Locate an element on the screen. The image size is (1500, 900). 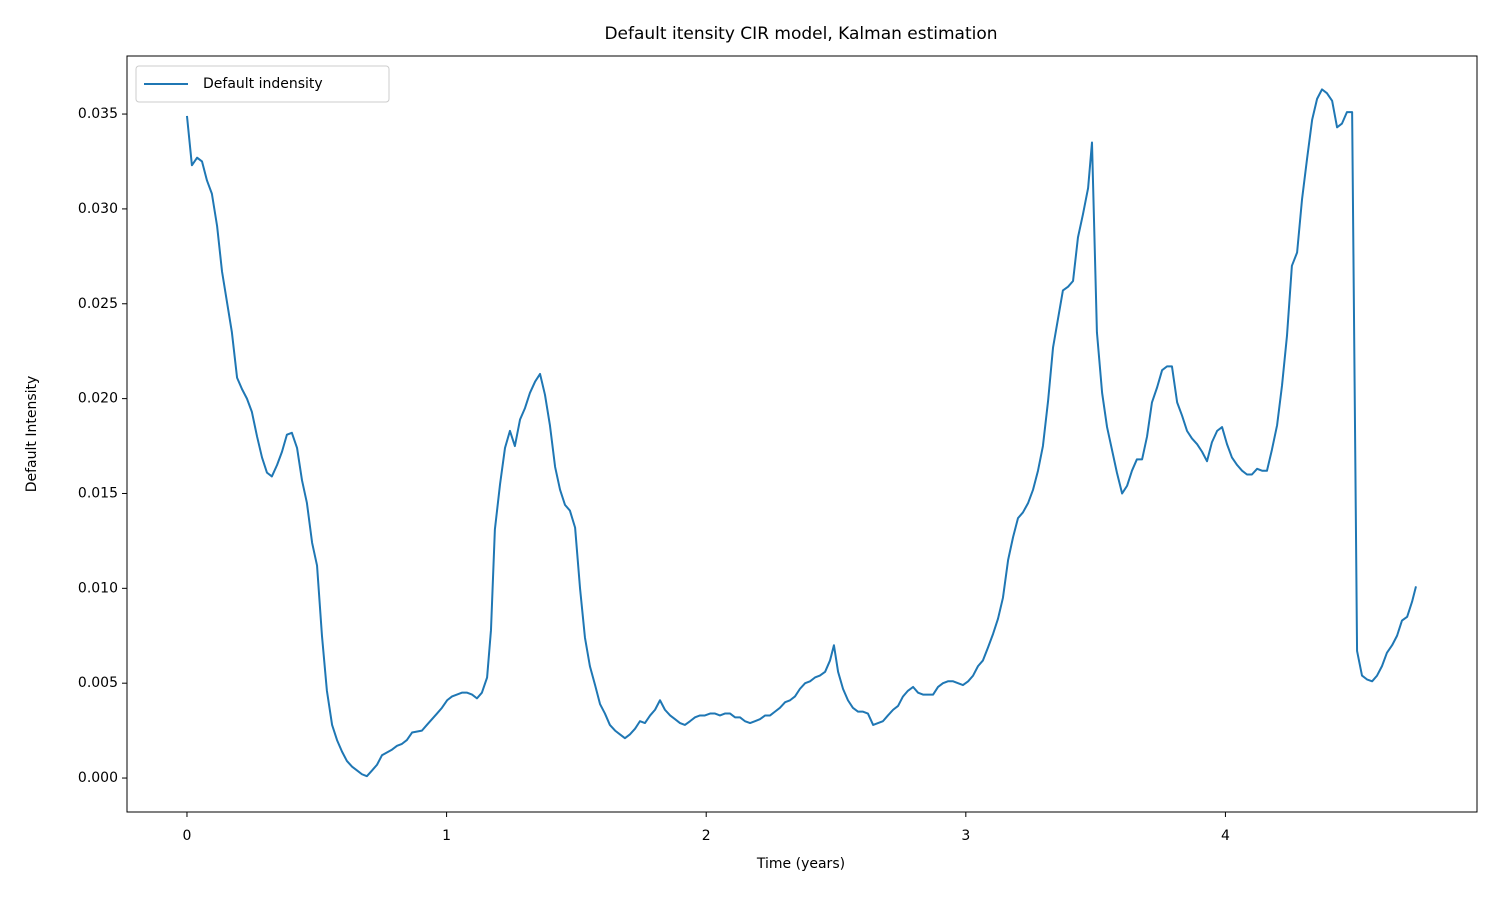
y-tick-label: 0.005 is located at coordinates (98, 683).